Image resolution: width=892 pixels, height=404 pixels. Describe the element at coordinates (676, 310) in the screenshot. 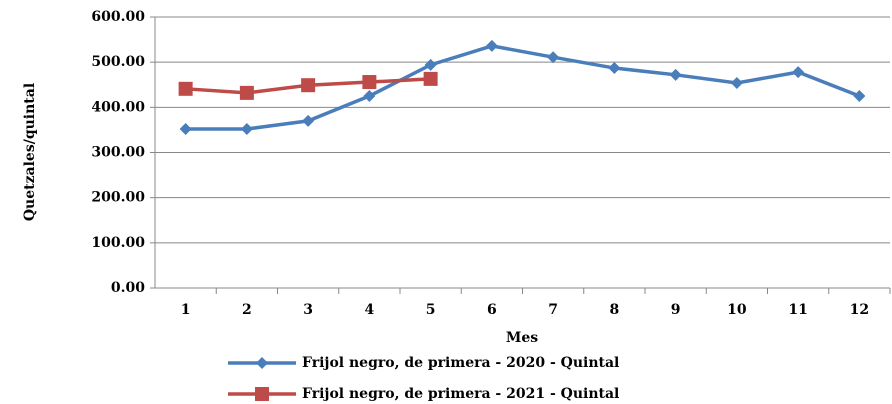

I see `x-tick-label: 9` at that location.